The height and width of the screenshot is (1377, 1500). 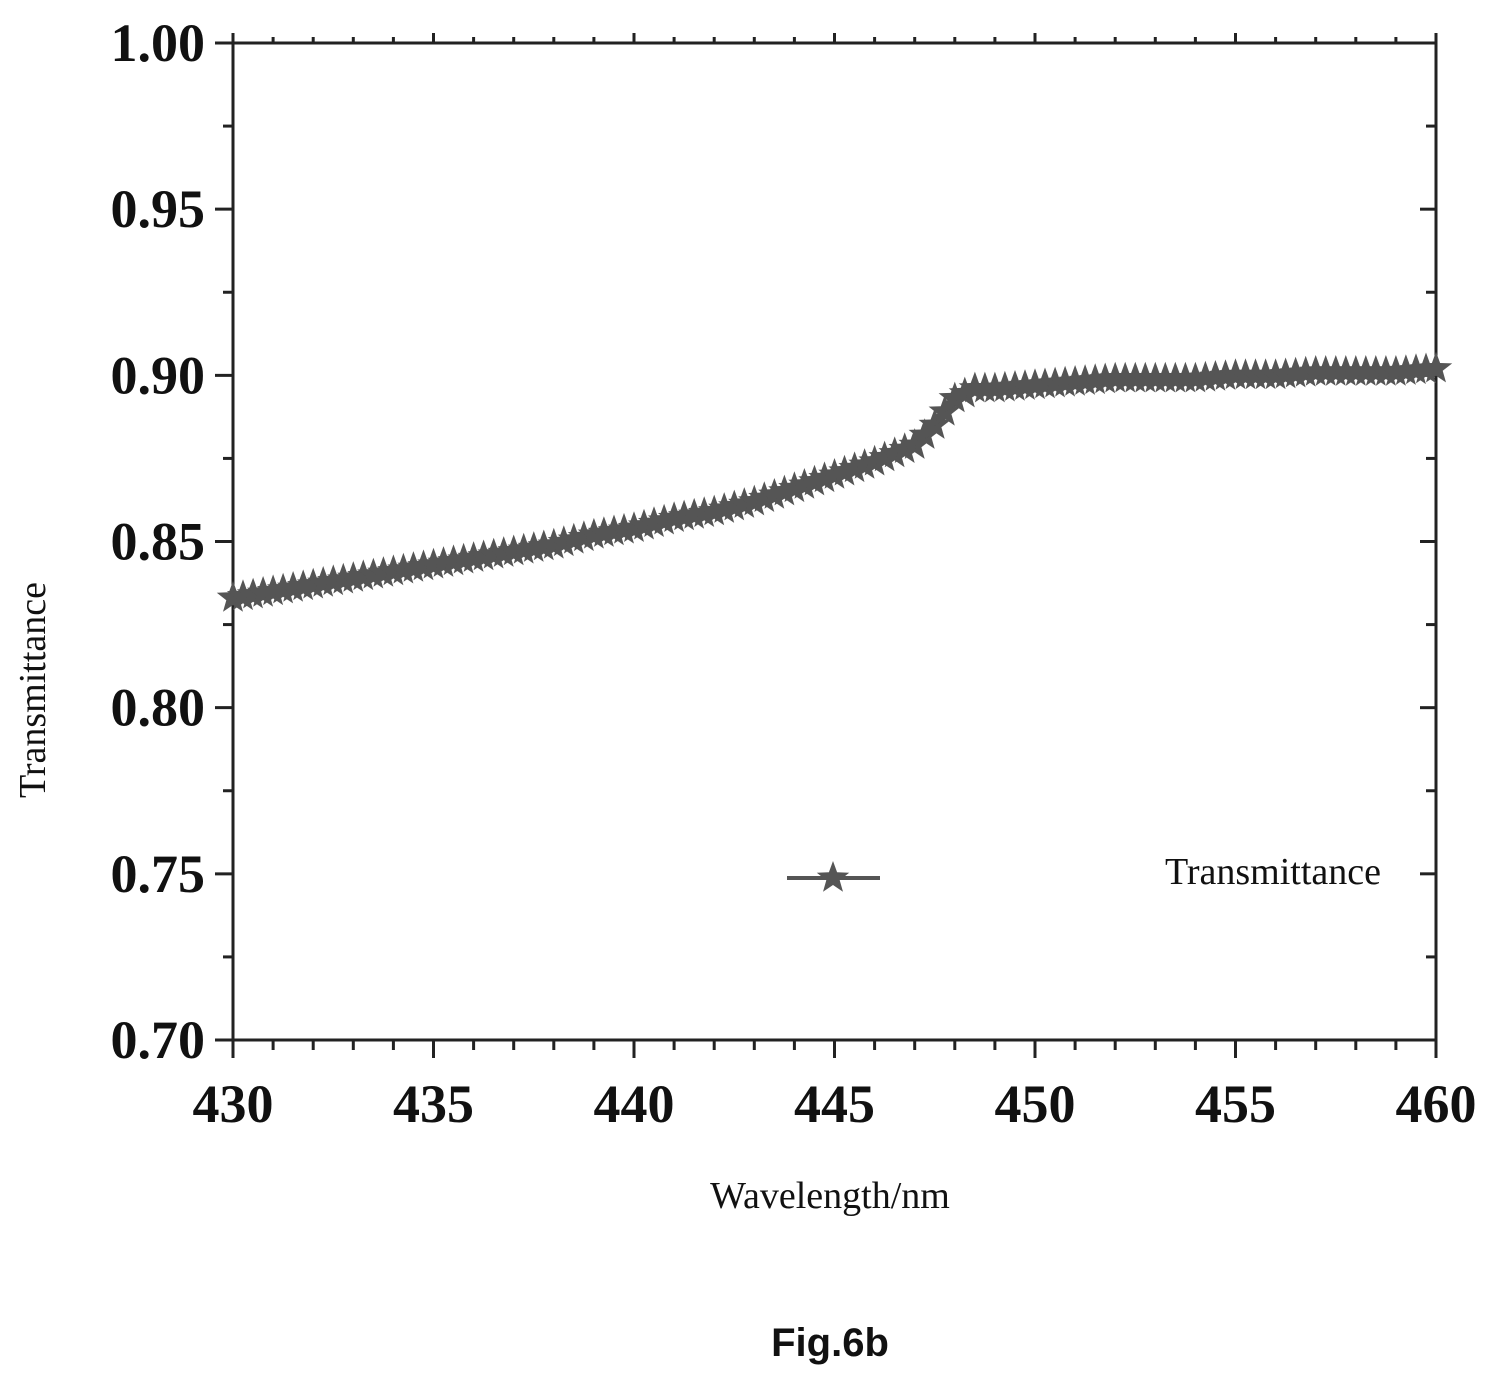 What do you see at coordinates (158, 874) in the screenshot?
I see `y-tick-label: 0.75` at bounding box center [158, 874].